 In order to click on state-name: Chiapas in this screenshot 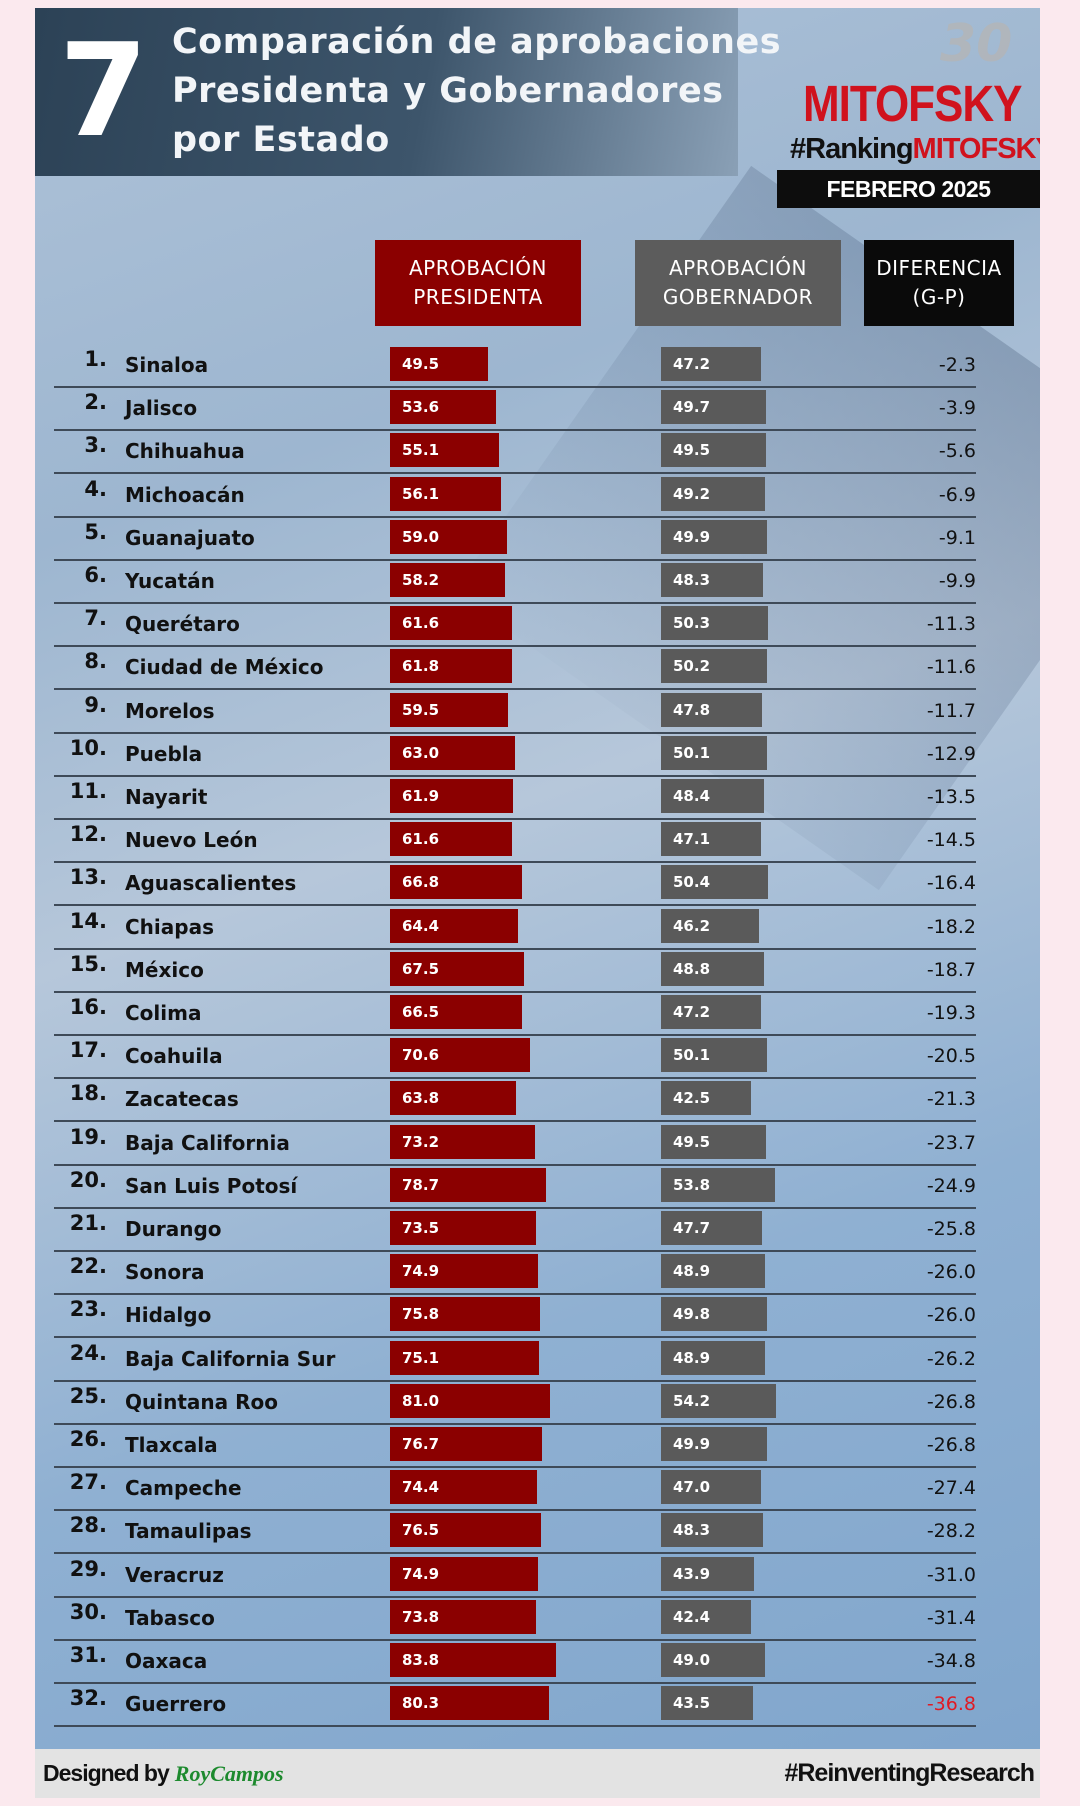, I will do `click(169, 926)`.